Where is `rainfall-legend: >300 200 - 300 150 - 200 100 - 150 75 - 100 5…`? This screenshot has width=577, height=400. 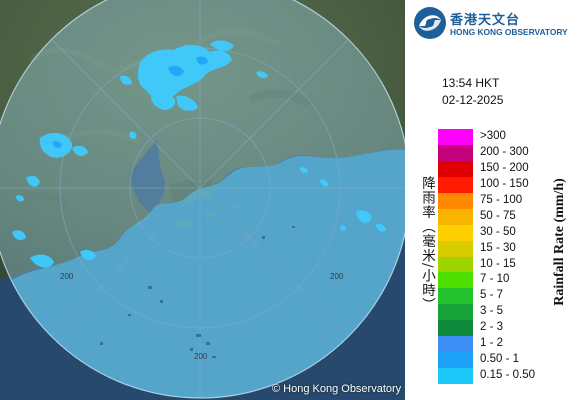 rainfall-legend: >300 200 - 300 150 - 200 100 - 150 75 - 100 5… is located at coordinates (503, 256).